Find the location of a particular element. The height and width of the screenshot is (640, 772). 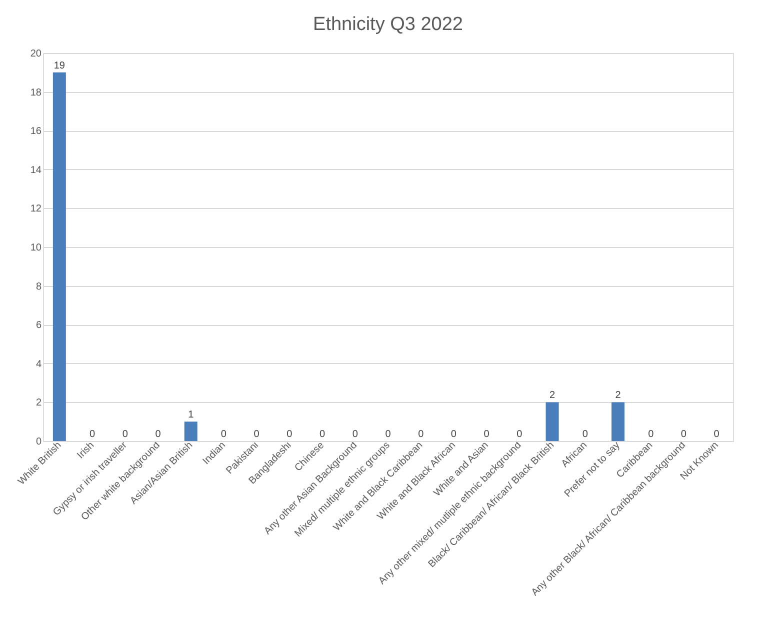

x-tick-label: Irish is located at coordinates (86, 451).